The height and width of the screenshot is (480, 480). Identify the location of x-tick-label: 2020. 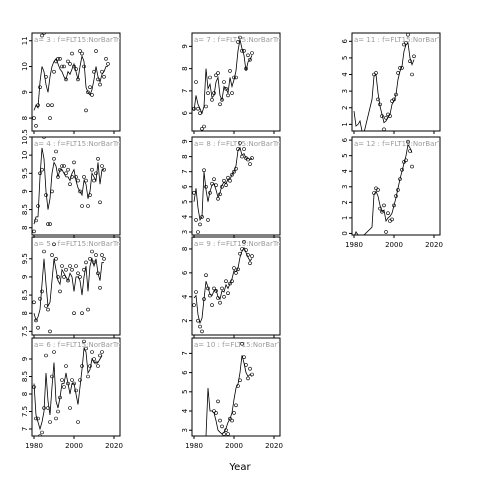
(434, 245).